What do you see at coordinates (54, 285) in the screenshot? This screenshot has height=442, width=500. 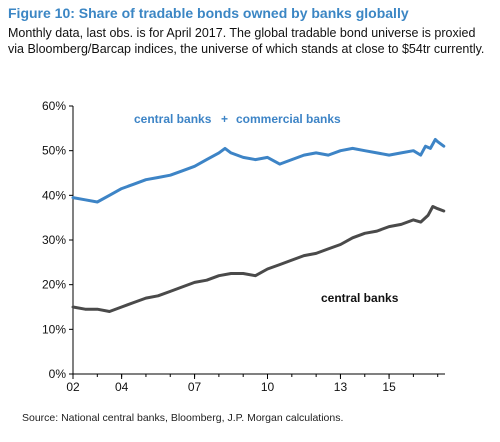 I see `y-tick-label: 20%` at bounding box center [54, 285].